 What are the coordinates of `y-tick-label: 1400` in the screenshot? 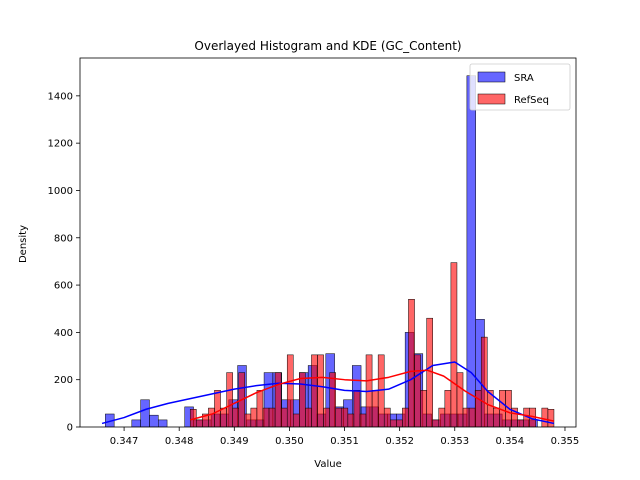 It's located at (60, 96).